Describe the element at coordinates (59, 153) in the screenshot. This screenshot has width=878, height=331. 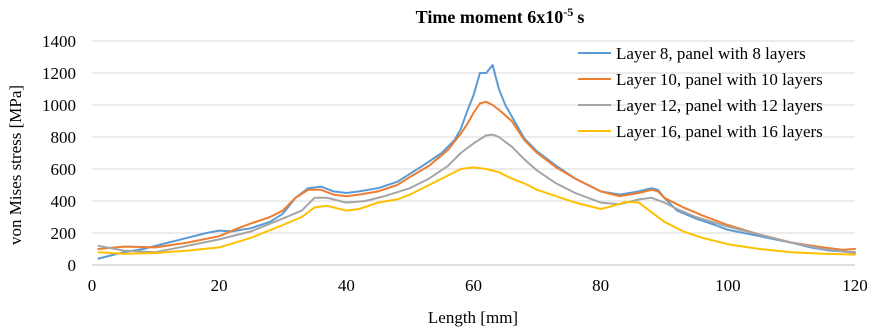
I see `y-tick-labels: 0 200 400 600 800 1000 1200 1400` at that location.